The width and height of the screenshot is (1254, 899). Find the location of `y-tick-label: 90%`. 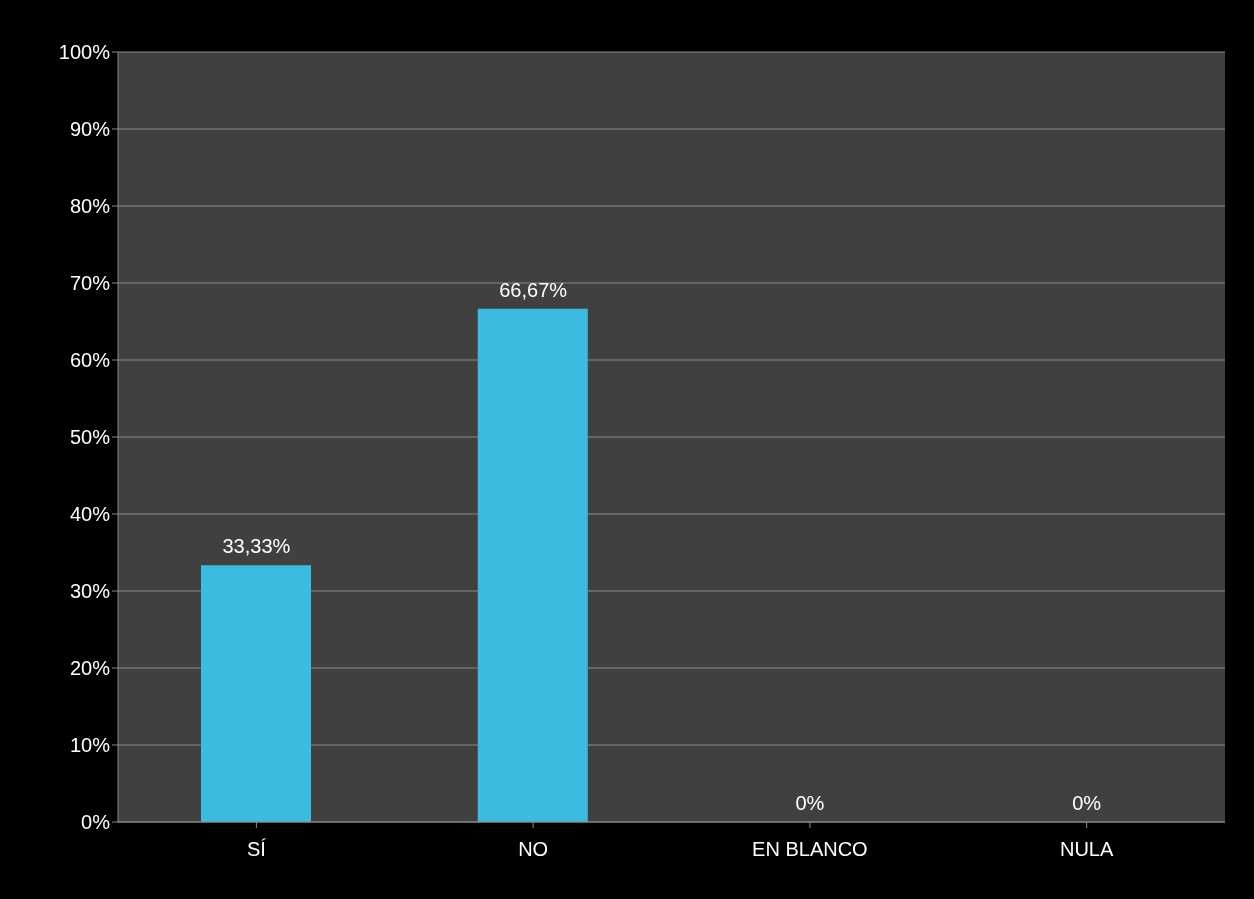

y-tick-label: 90% is located at coordinates (90, 129).